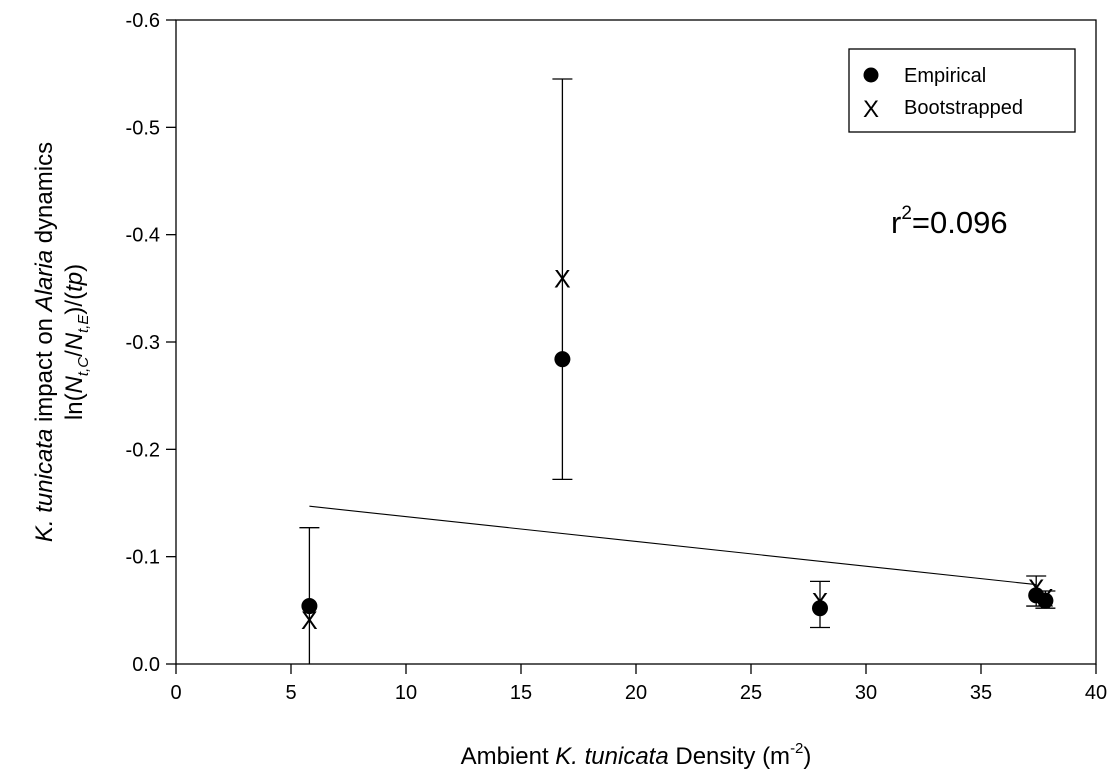 The width and height of the screenshot is (1117, 779). Describe the element at coordinates (76, 342) in the screenshot. I see `y-axis-label-line2: ln(Nt,C/Nt,E)/(tp)` at that location.